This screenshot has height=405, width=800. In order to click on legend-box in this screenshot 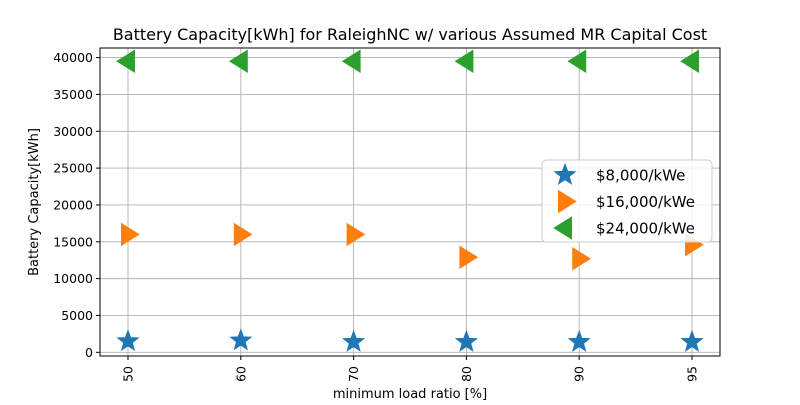, I will do `click(627, 201)`.